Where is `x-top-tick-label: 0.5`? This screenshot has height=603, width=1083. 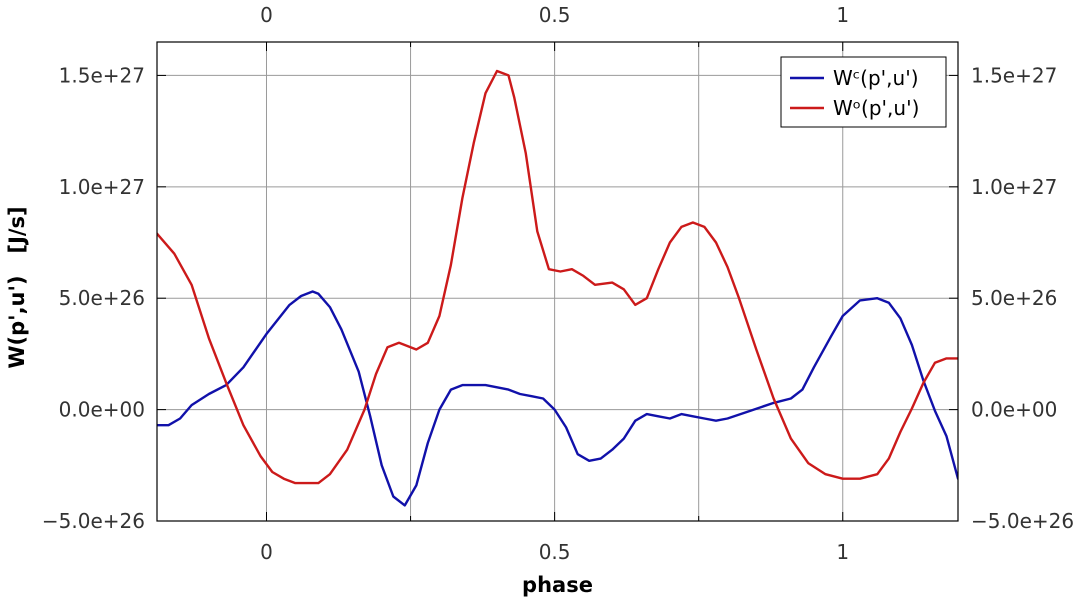 x-top-tick-label: 0.5 is located at coordinates (555, 15).